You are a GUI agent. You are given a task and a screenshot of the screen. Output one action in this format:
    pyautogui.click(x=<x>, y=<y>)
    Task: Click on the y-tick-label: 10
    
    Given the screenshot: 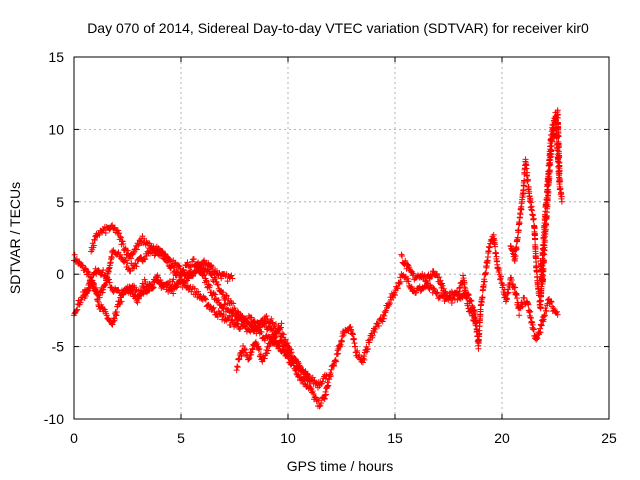 What is the action you would take?
    pyautogui.click(x=56, y=129)
    